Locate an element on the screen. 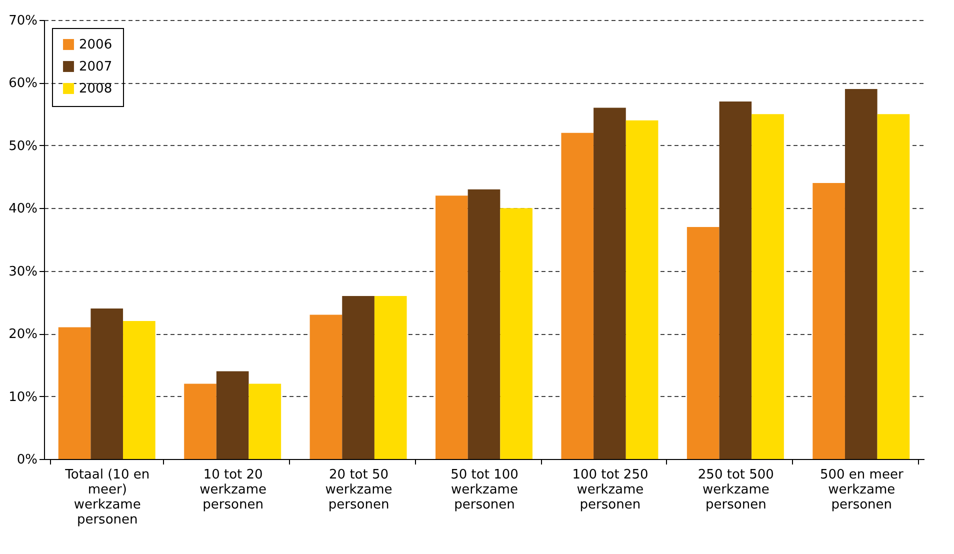 The width and height of the screenshot is (954, 554). legend-label: 2008 is located at coordinates (95, 89).